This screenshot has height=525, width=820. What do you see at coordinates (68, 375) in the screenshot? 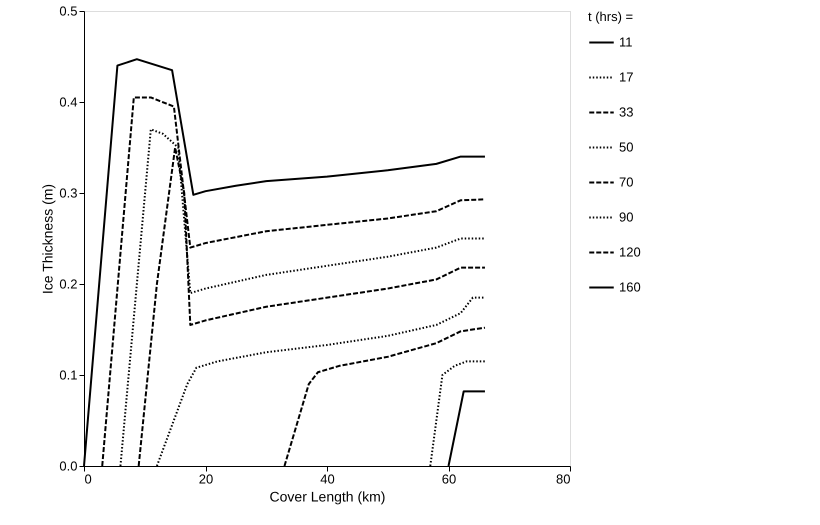
I see `y-tick-label: 0.1` at bounding box center [68, 375].